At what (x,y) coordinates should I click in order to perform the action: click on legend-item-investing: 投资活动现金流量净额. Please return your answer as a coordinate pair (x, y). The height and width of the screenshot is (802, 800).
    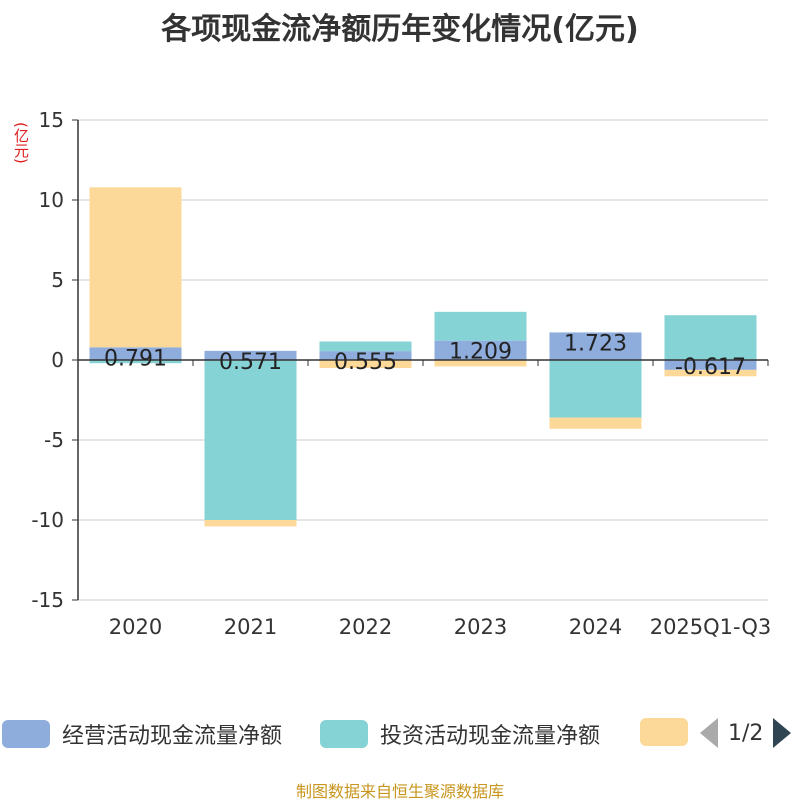
    Looking at the image, I should click on (460, 734).